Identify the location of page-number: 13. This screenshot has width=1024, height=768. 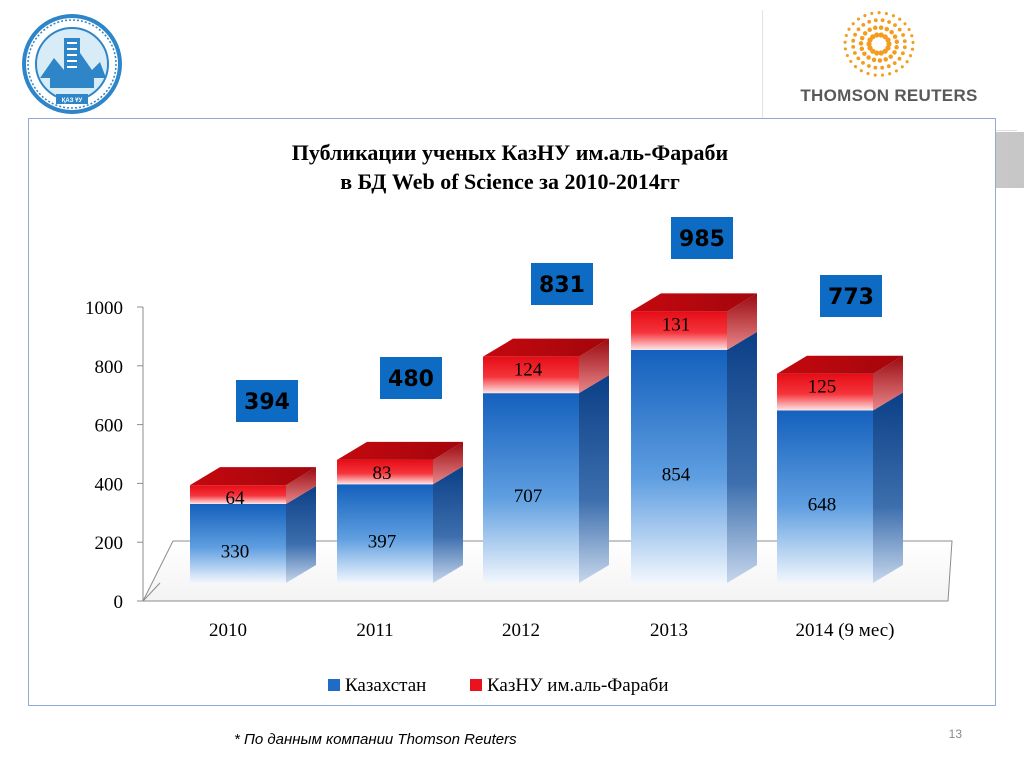
(955, 734).